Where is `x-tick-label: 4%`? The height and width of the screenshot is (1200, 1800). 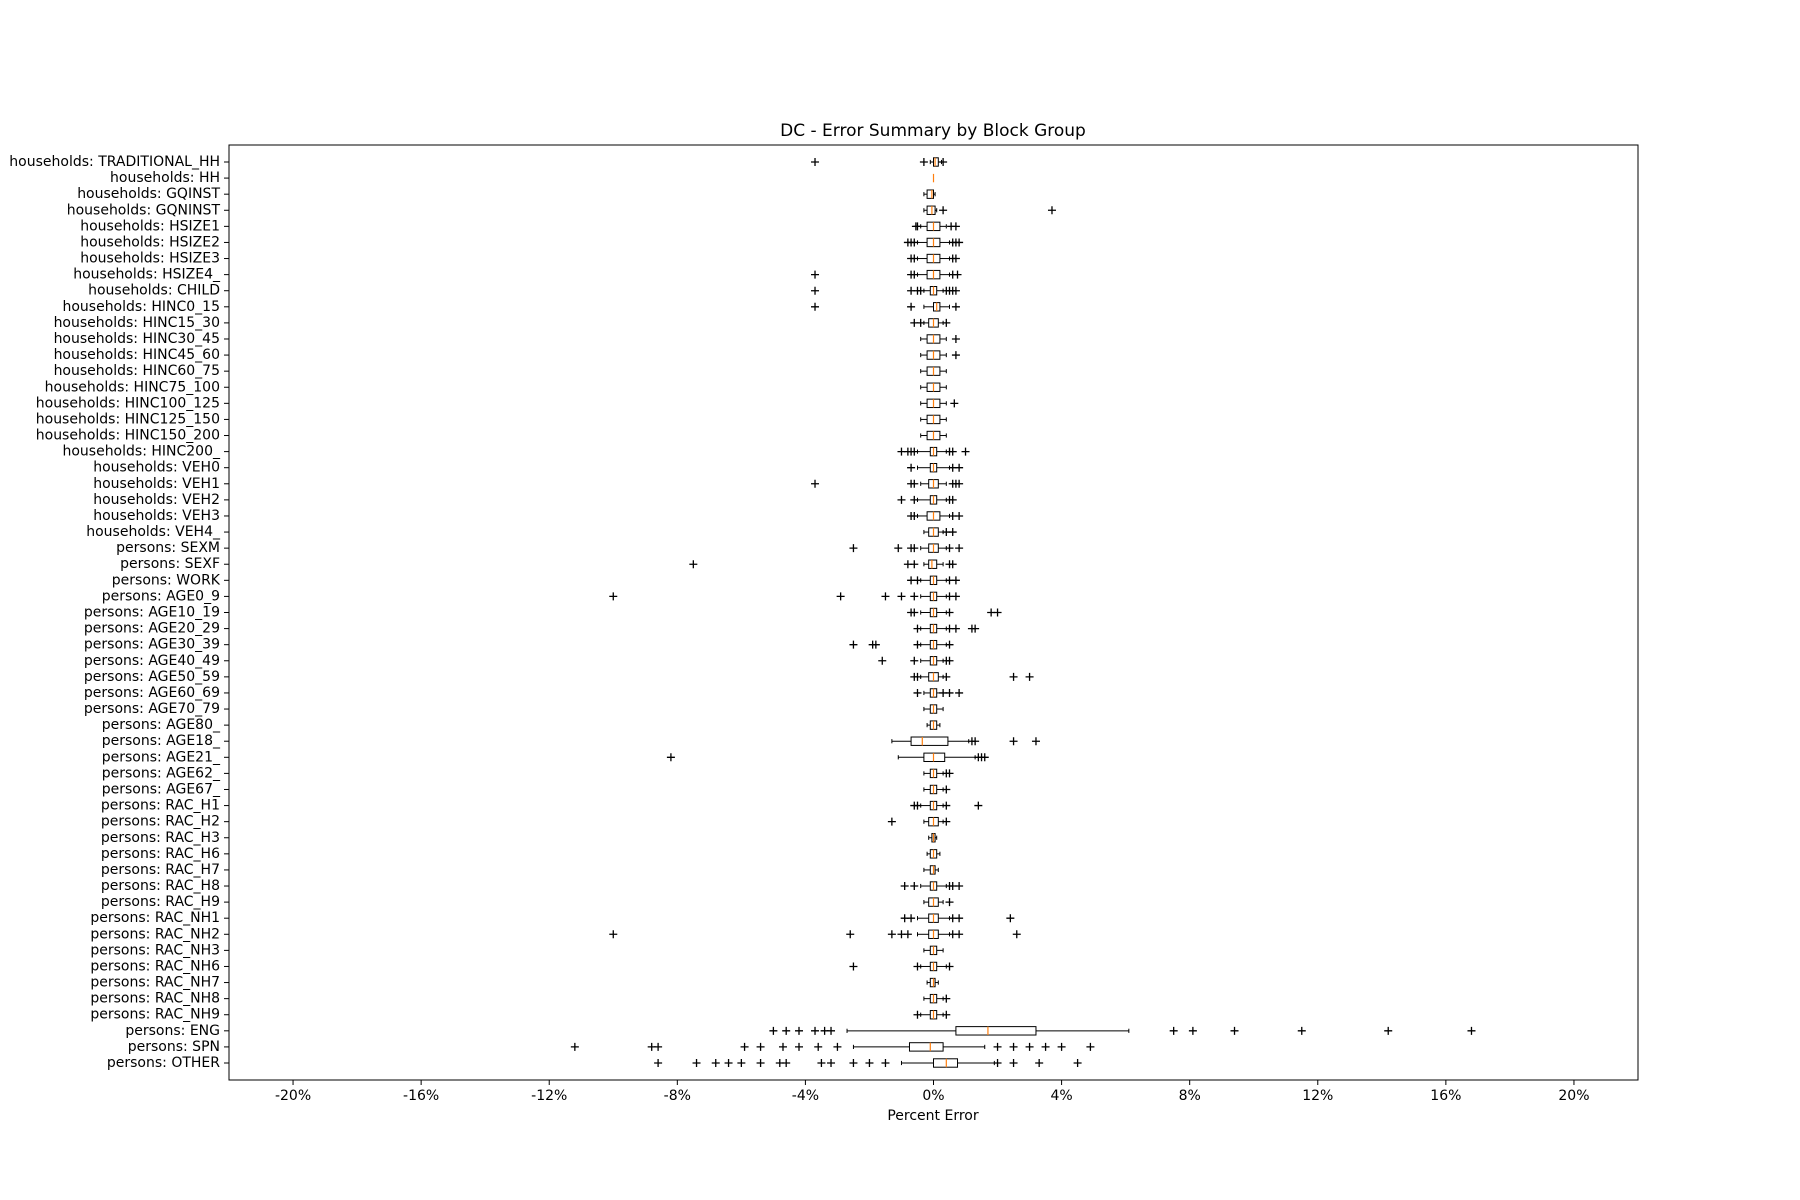
x-tick-label: 4% is located at coordinates (1061, 1096).